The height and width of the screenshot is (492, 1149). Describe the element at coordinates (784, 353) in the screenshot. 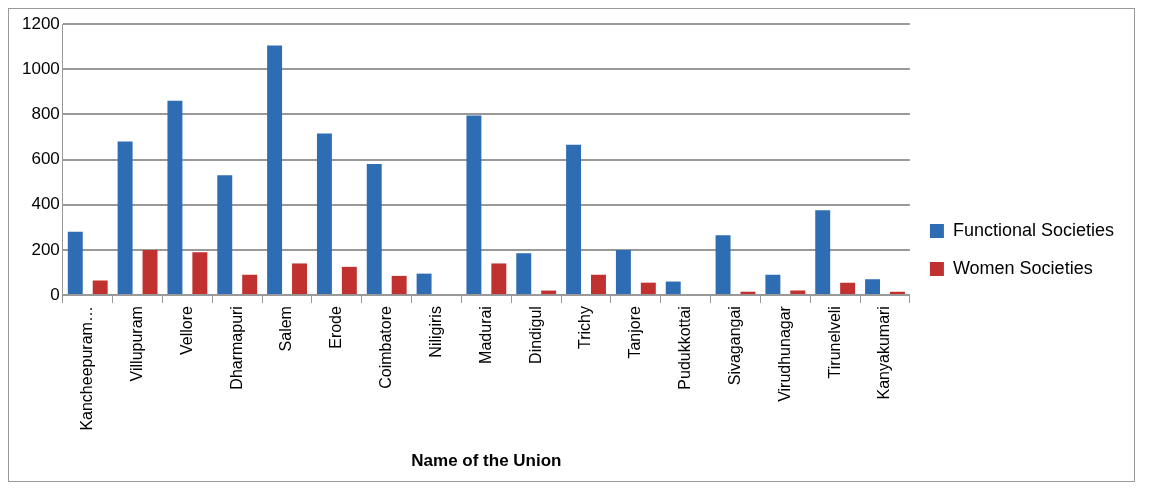

I see `x-tick-label: Virudhunagar` at that location.